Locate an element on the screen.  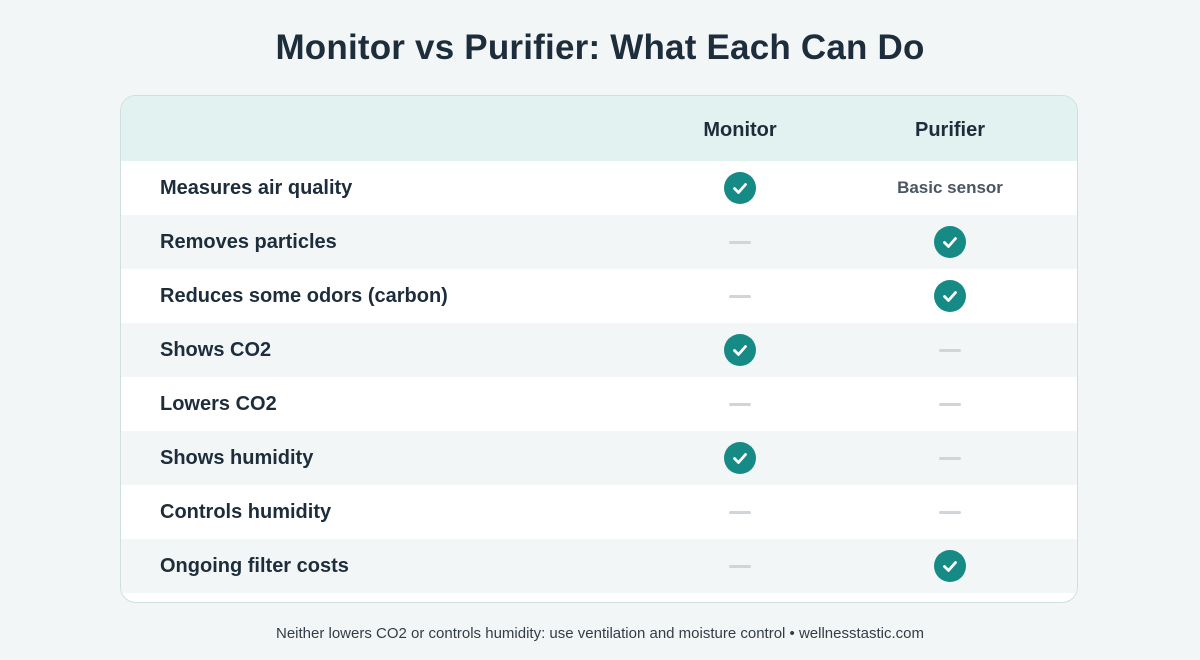
table-header: Monitor Purifier is located at coordinates (599, 128).